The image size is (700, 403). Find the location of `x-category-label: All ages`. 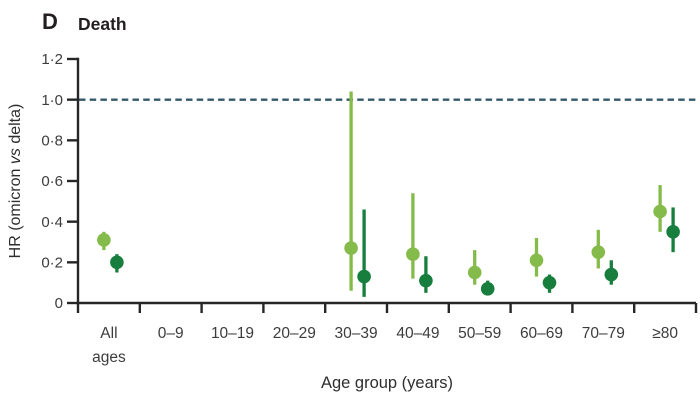

x-category-label: All ages is located at coordinates (109, 345).